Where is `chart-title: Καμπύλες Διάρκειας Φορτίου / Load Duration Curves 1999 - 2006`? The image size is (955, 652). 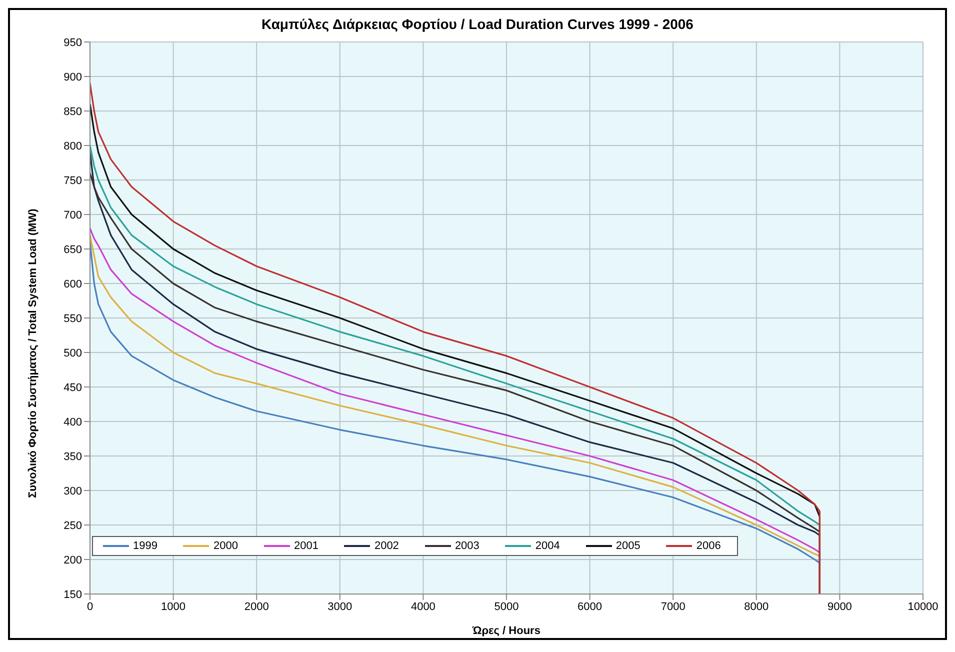
chart-title: Καμπύλες Διάρκειας Φορτίου / Load Duration Curves 1999 - 2006 is located at coordinates (477, 24).